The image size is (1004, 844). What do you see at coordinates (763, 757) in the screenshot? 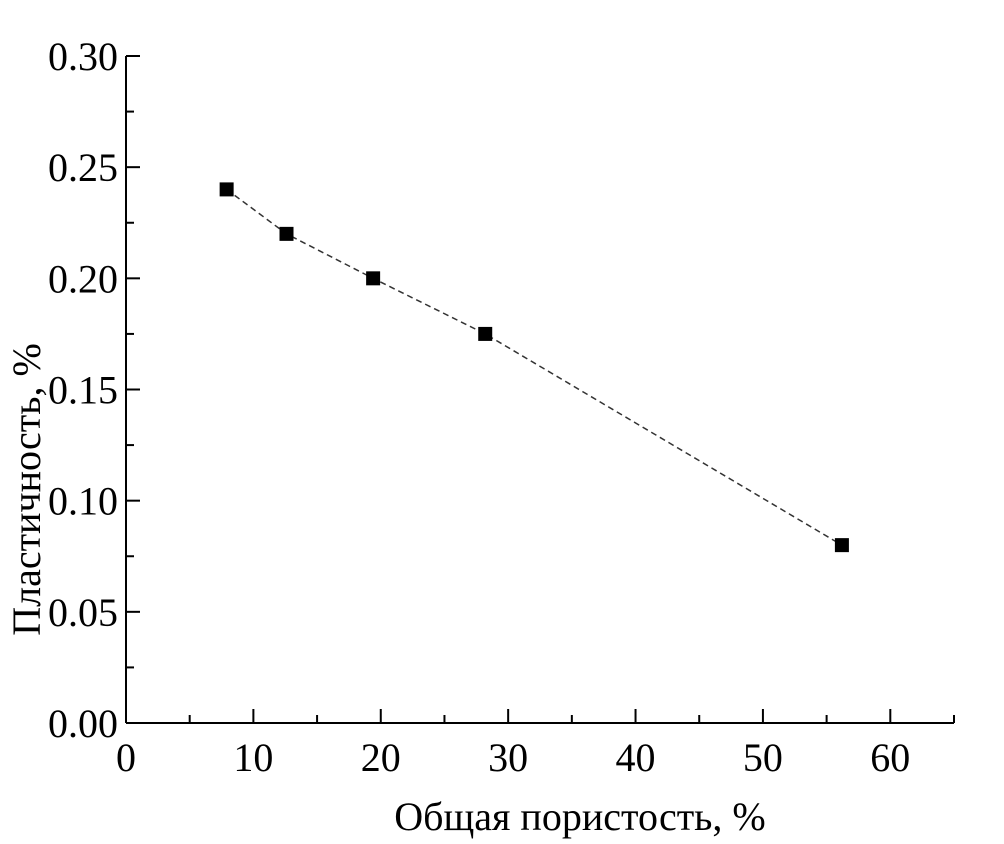
I see `x-tick-label: 50` at bounding box center [763, 757].